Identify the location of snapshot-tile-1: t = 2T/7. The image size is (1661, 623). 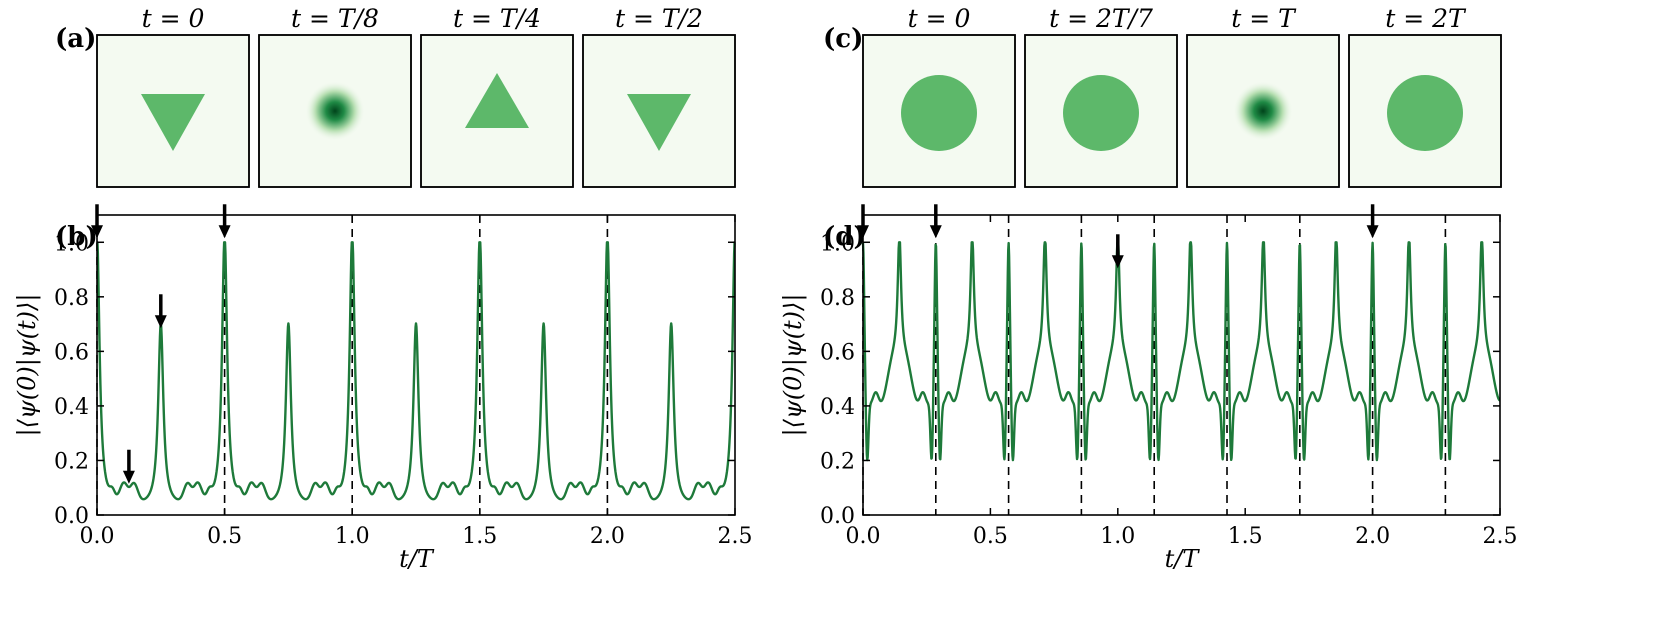
(1101, 96).